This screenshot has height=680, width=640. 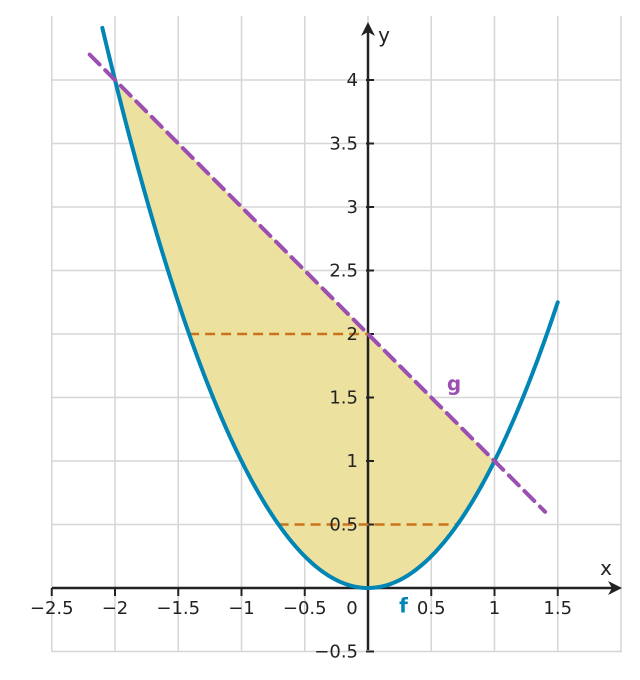 What do you see at coordinates (368, 29) in the screenshot?
I see `y-axis-arrow` at bounding box center [368, 29].